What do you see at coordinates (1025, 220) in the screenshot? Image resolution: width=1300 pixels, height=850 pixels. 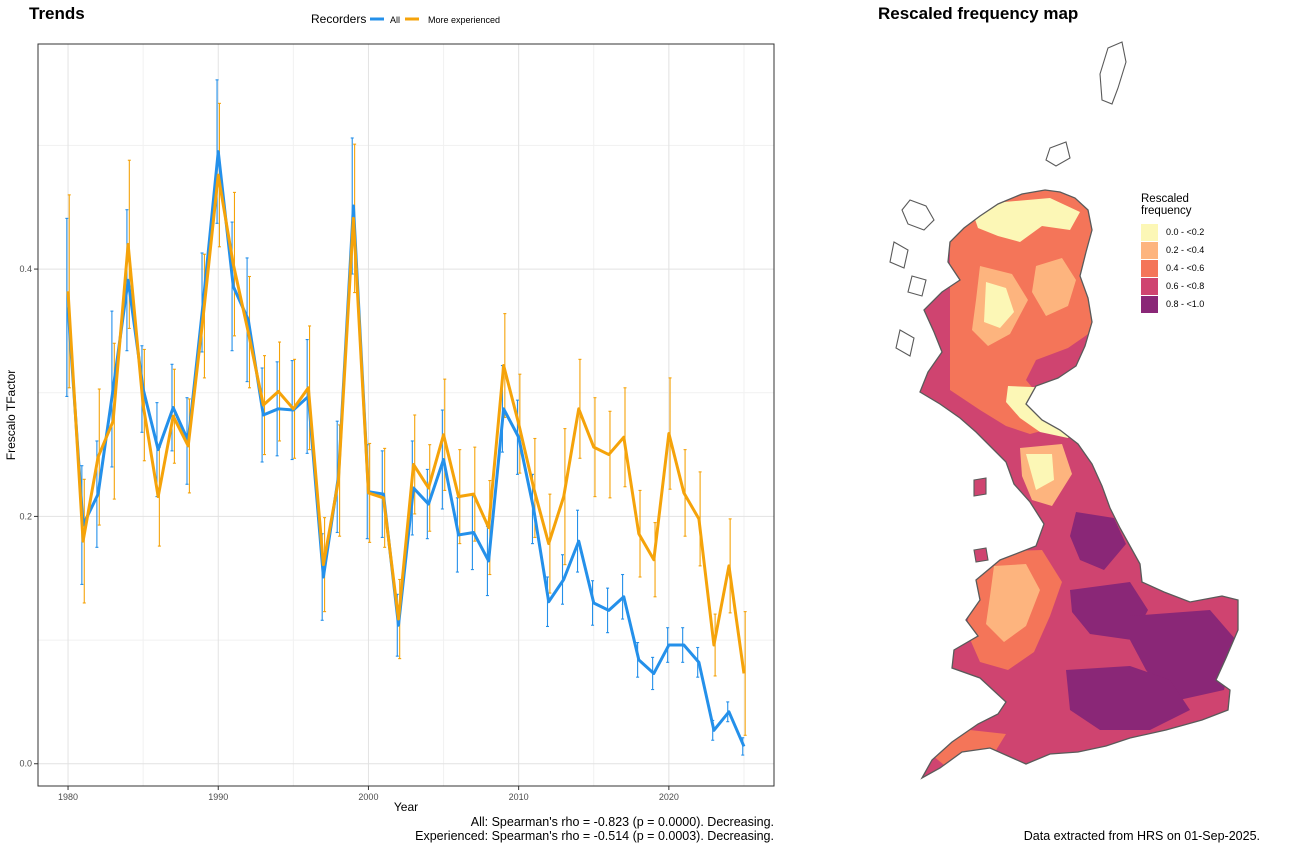 I see `map-zone-north-coast` at bounding box center [1025, 220].